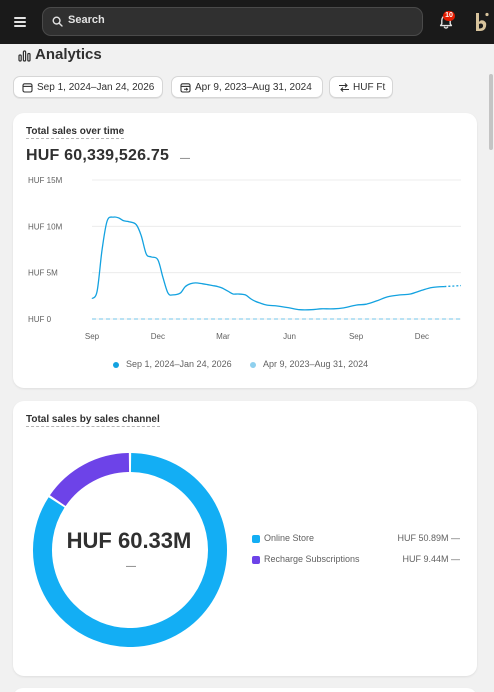 The image size is (494, 692). I want to click on primary-series-projection, so click(453, 286).